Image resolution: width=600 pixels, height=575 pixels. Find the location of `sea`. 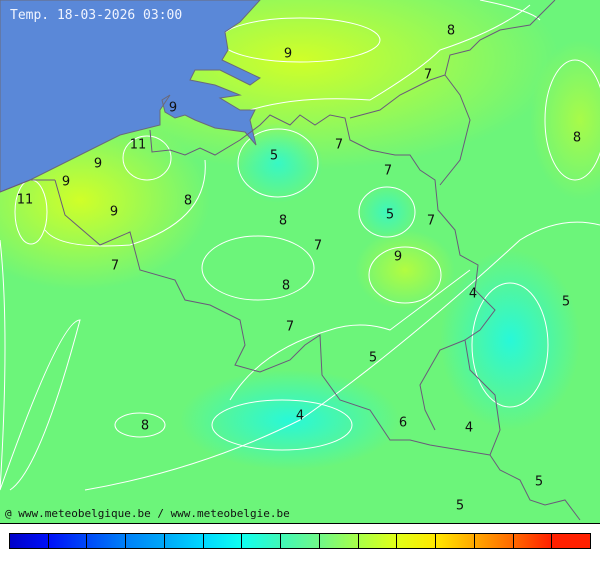

sea is located at coordinates (130, 96).